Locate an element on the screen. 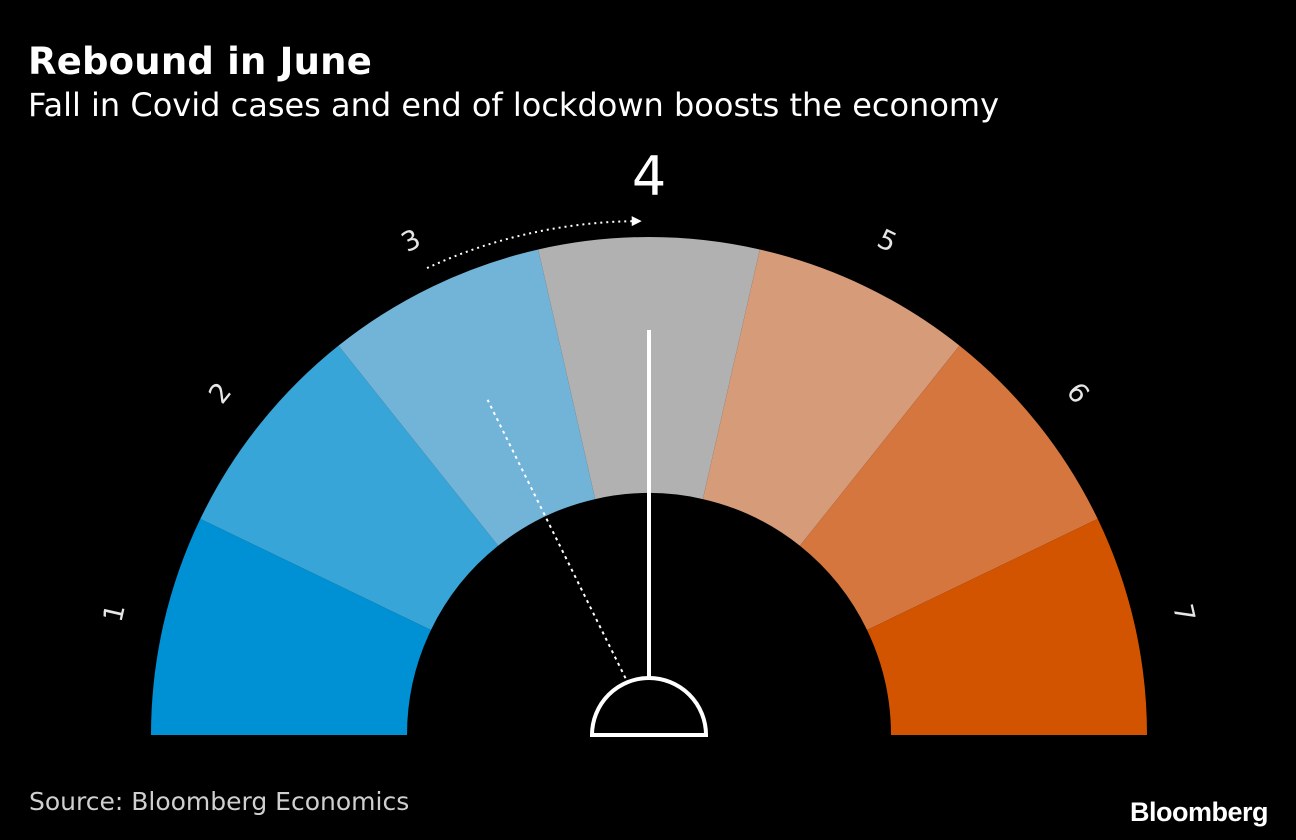 Image resolution: width=1296 pixels, height=840 pixels. bloomberg-logo: Bloomberg is located at coordinates (1199, 812).